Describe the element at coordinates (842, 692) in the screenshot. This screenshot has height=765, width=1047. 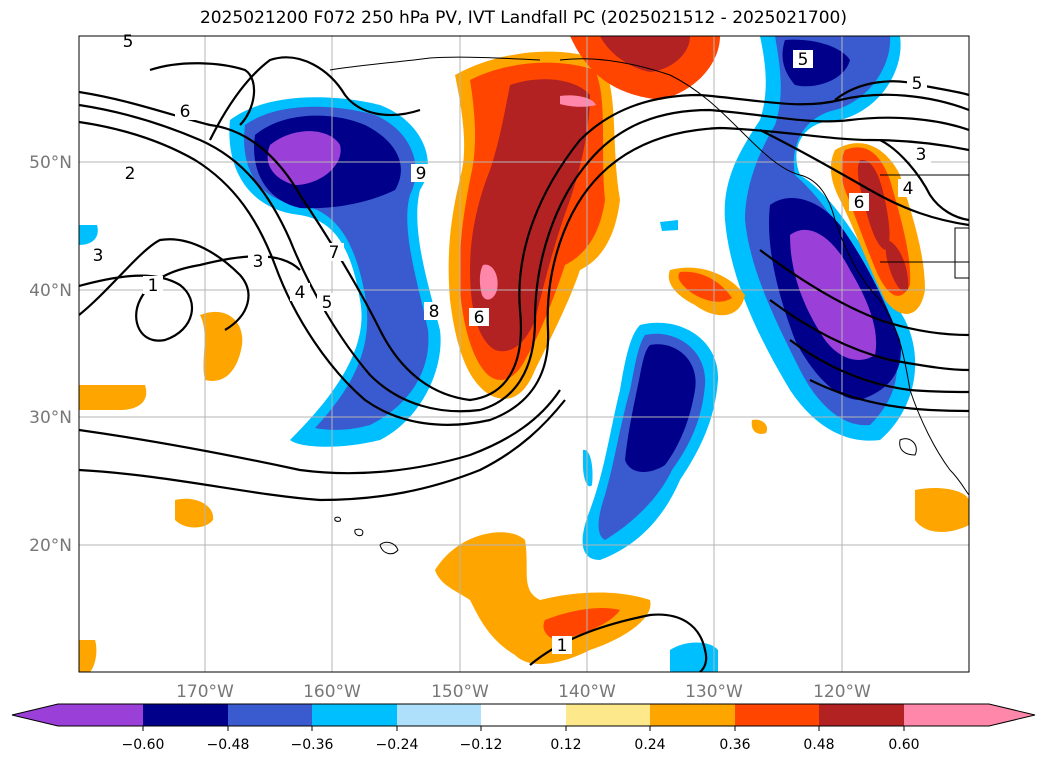
I see `lon-label: 120°W` at that location.